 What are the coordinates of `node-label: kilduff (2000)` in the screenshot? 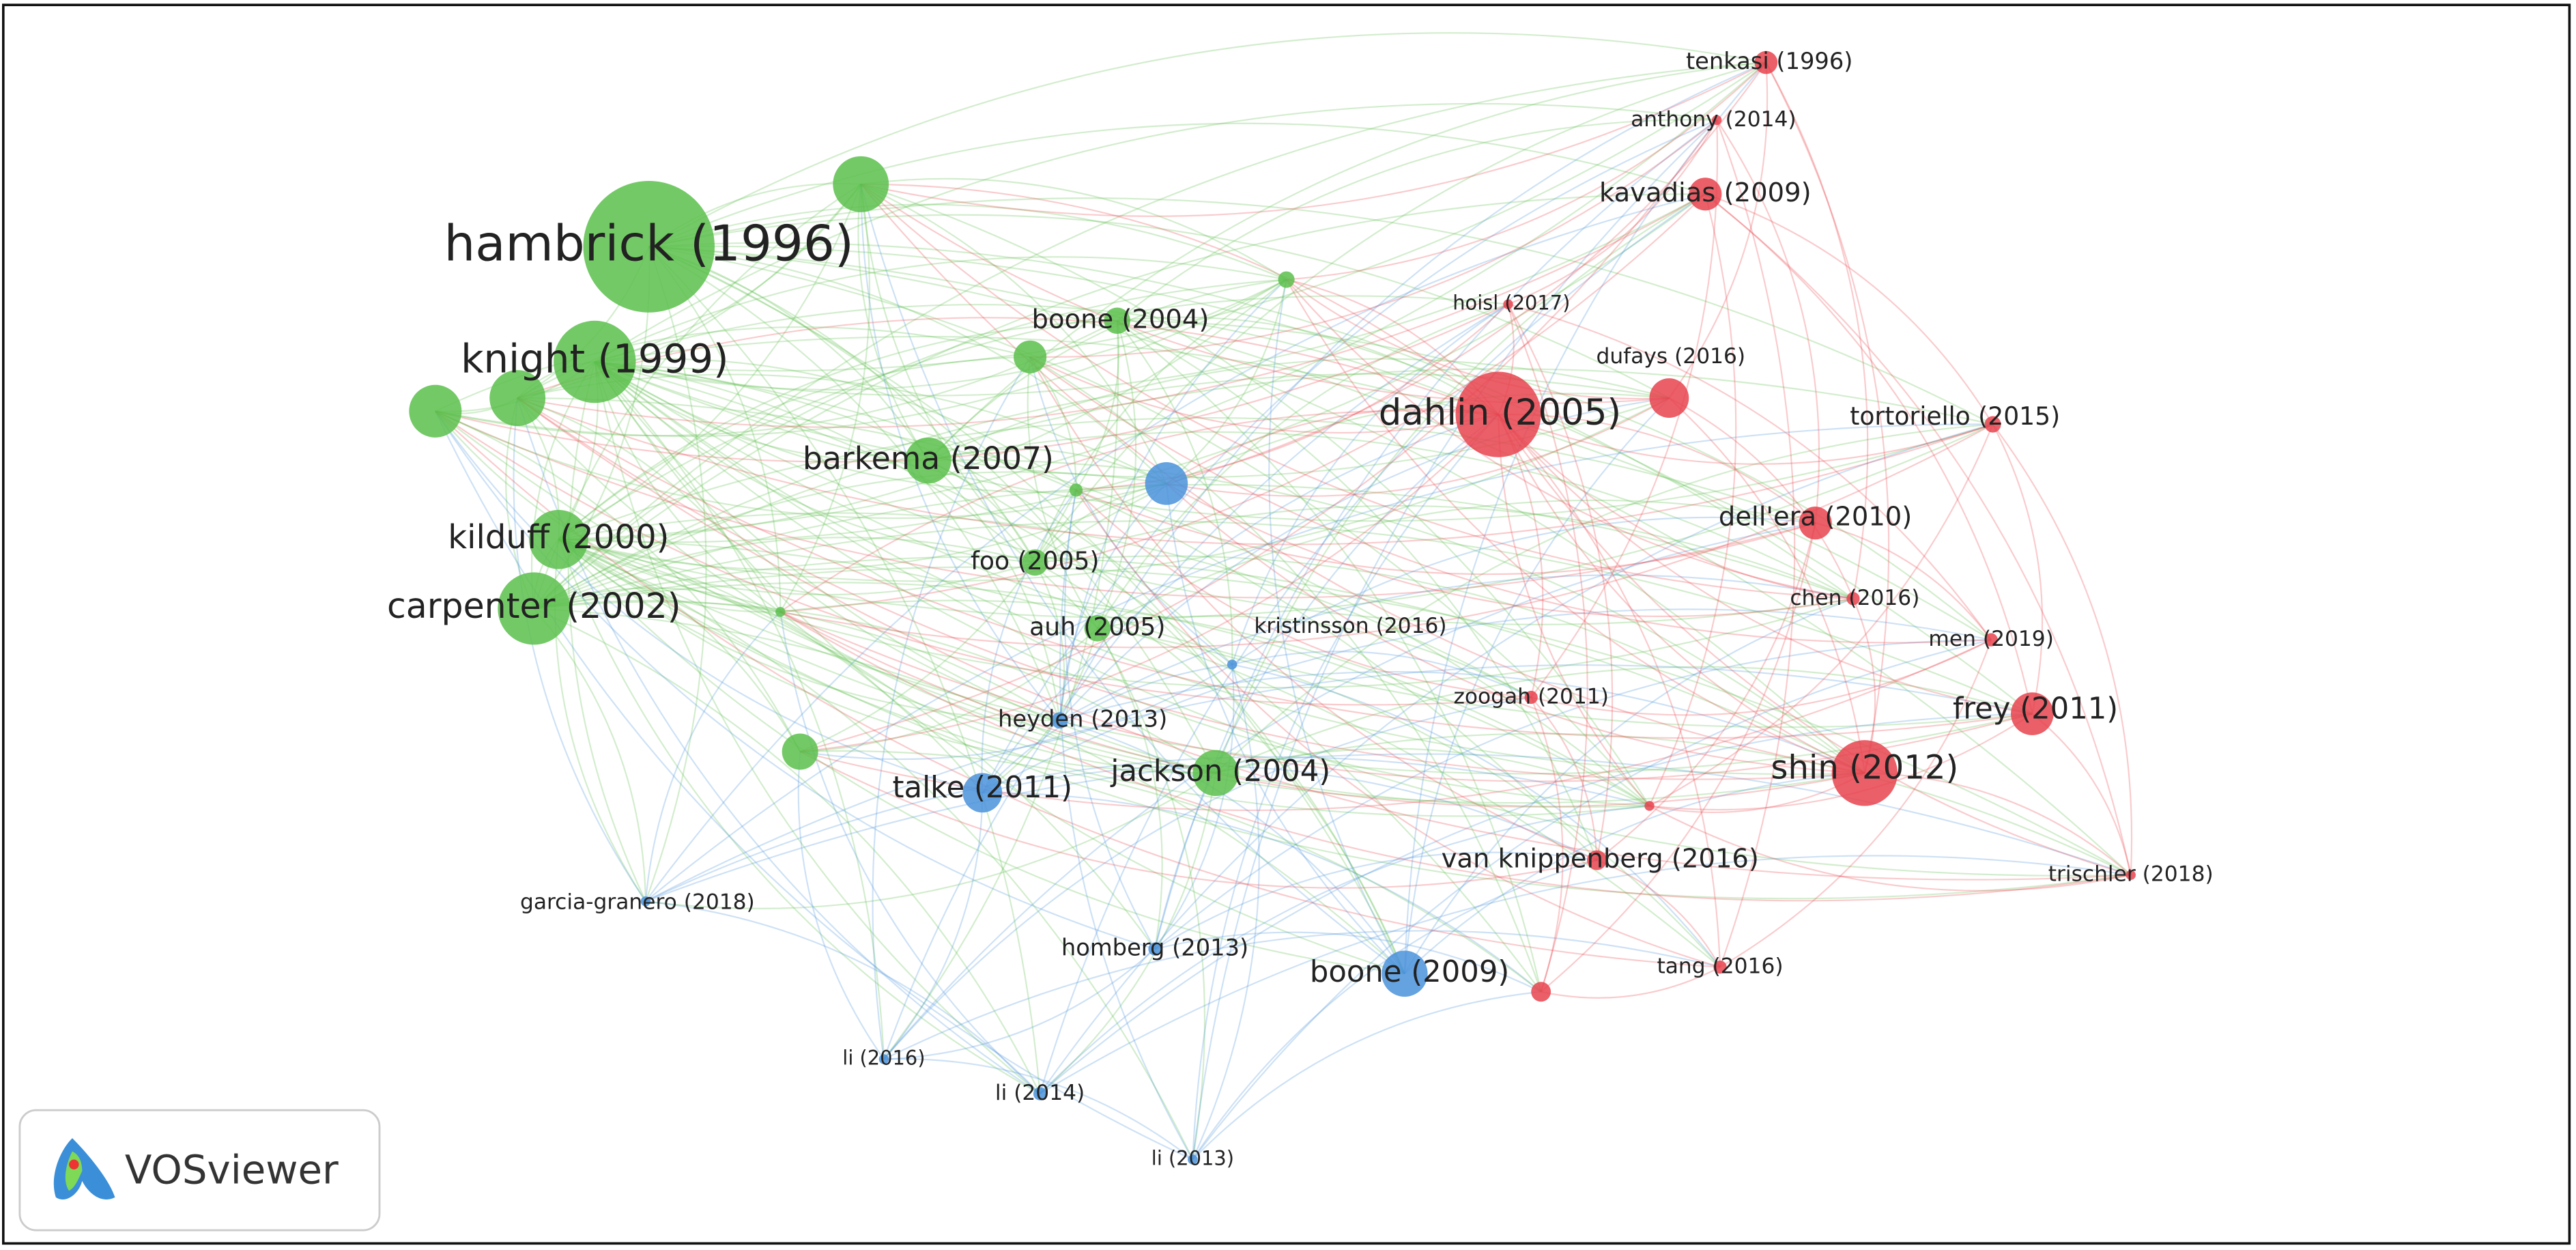 It's located at (558, 537).